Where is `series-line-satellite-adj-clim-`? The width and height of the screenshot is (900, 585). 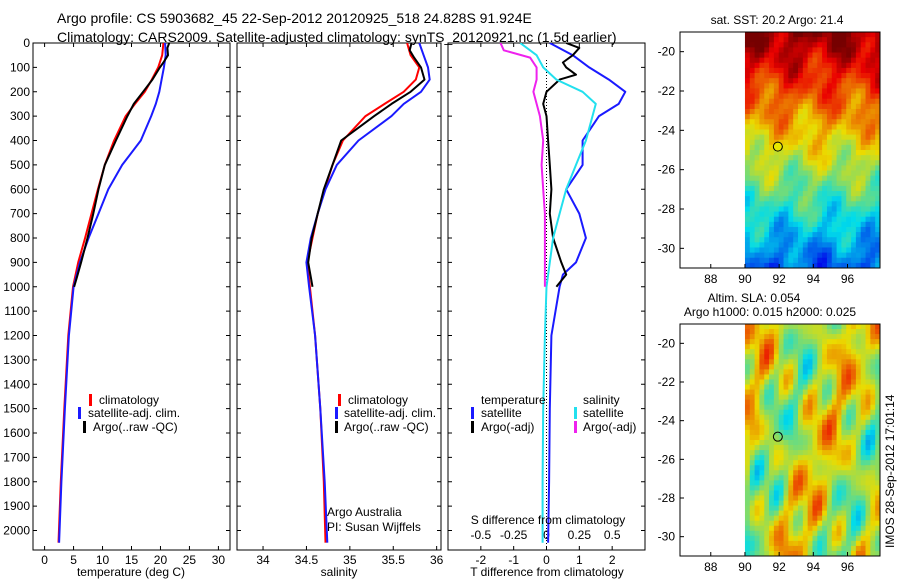 series-line-satellite-adj-clim- is located at coordinates (112, 293).